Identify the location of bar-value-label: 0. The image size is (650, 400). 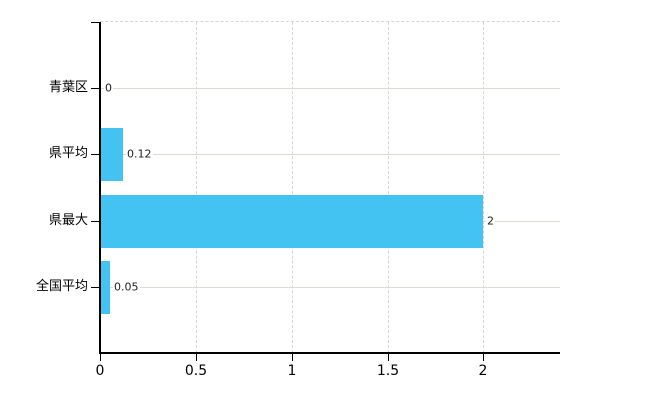
(108, 88).